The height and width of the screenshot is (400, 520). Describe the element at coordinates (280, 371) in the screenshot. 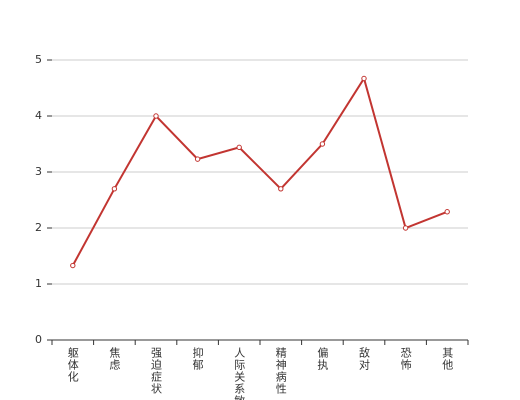

I see `x-tick-label: 精神病性` at that location.